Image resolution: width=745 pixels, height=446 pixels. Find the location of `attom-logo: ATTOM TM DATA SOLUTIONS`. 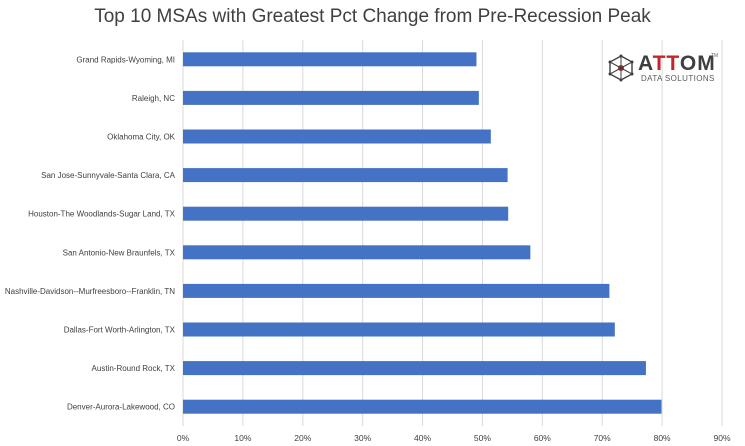

attom-logo: ATTOM TM DATA SOLUTIONS is located at coordinates (663, 69).